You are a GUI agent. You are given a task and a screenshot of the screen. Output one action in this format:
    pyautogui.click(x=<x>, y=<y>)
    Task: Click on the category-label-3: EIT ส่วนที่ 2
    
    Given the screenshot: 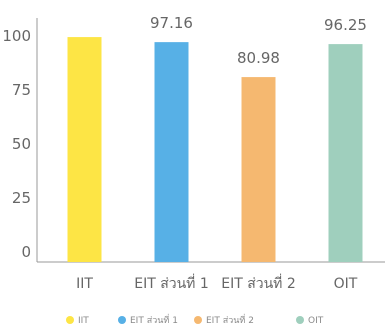 What is the action you would take?
    pyautogui.click(x=258, y=283)
    